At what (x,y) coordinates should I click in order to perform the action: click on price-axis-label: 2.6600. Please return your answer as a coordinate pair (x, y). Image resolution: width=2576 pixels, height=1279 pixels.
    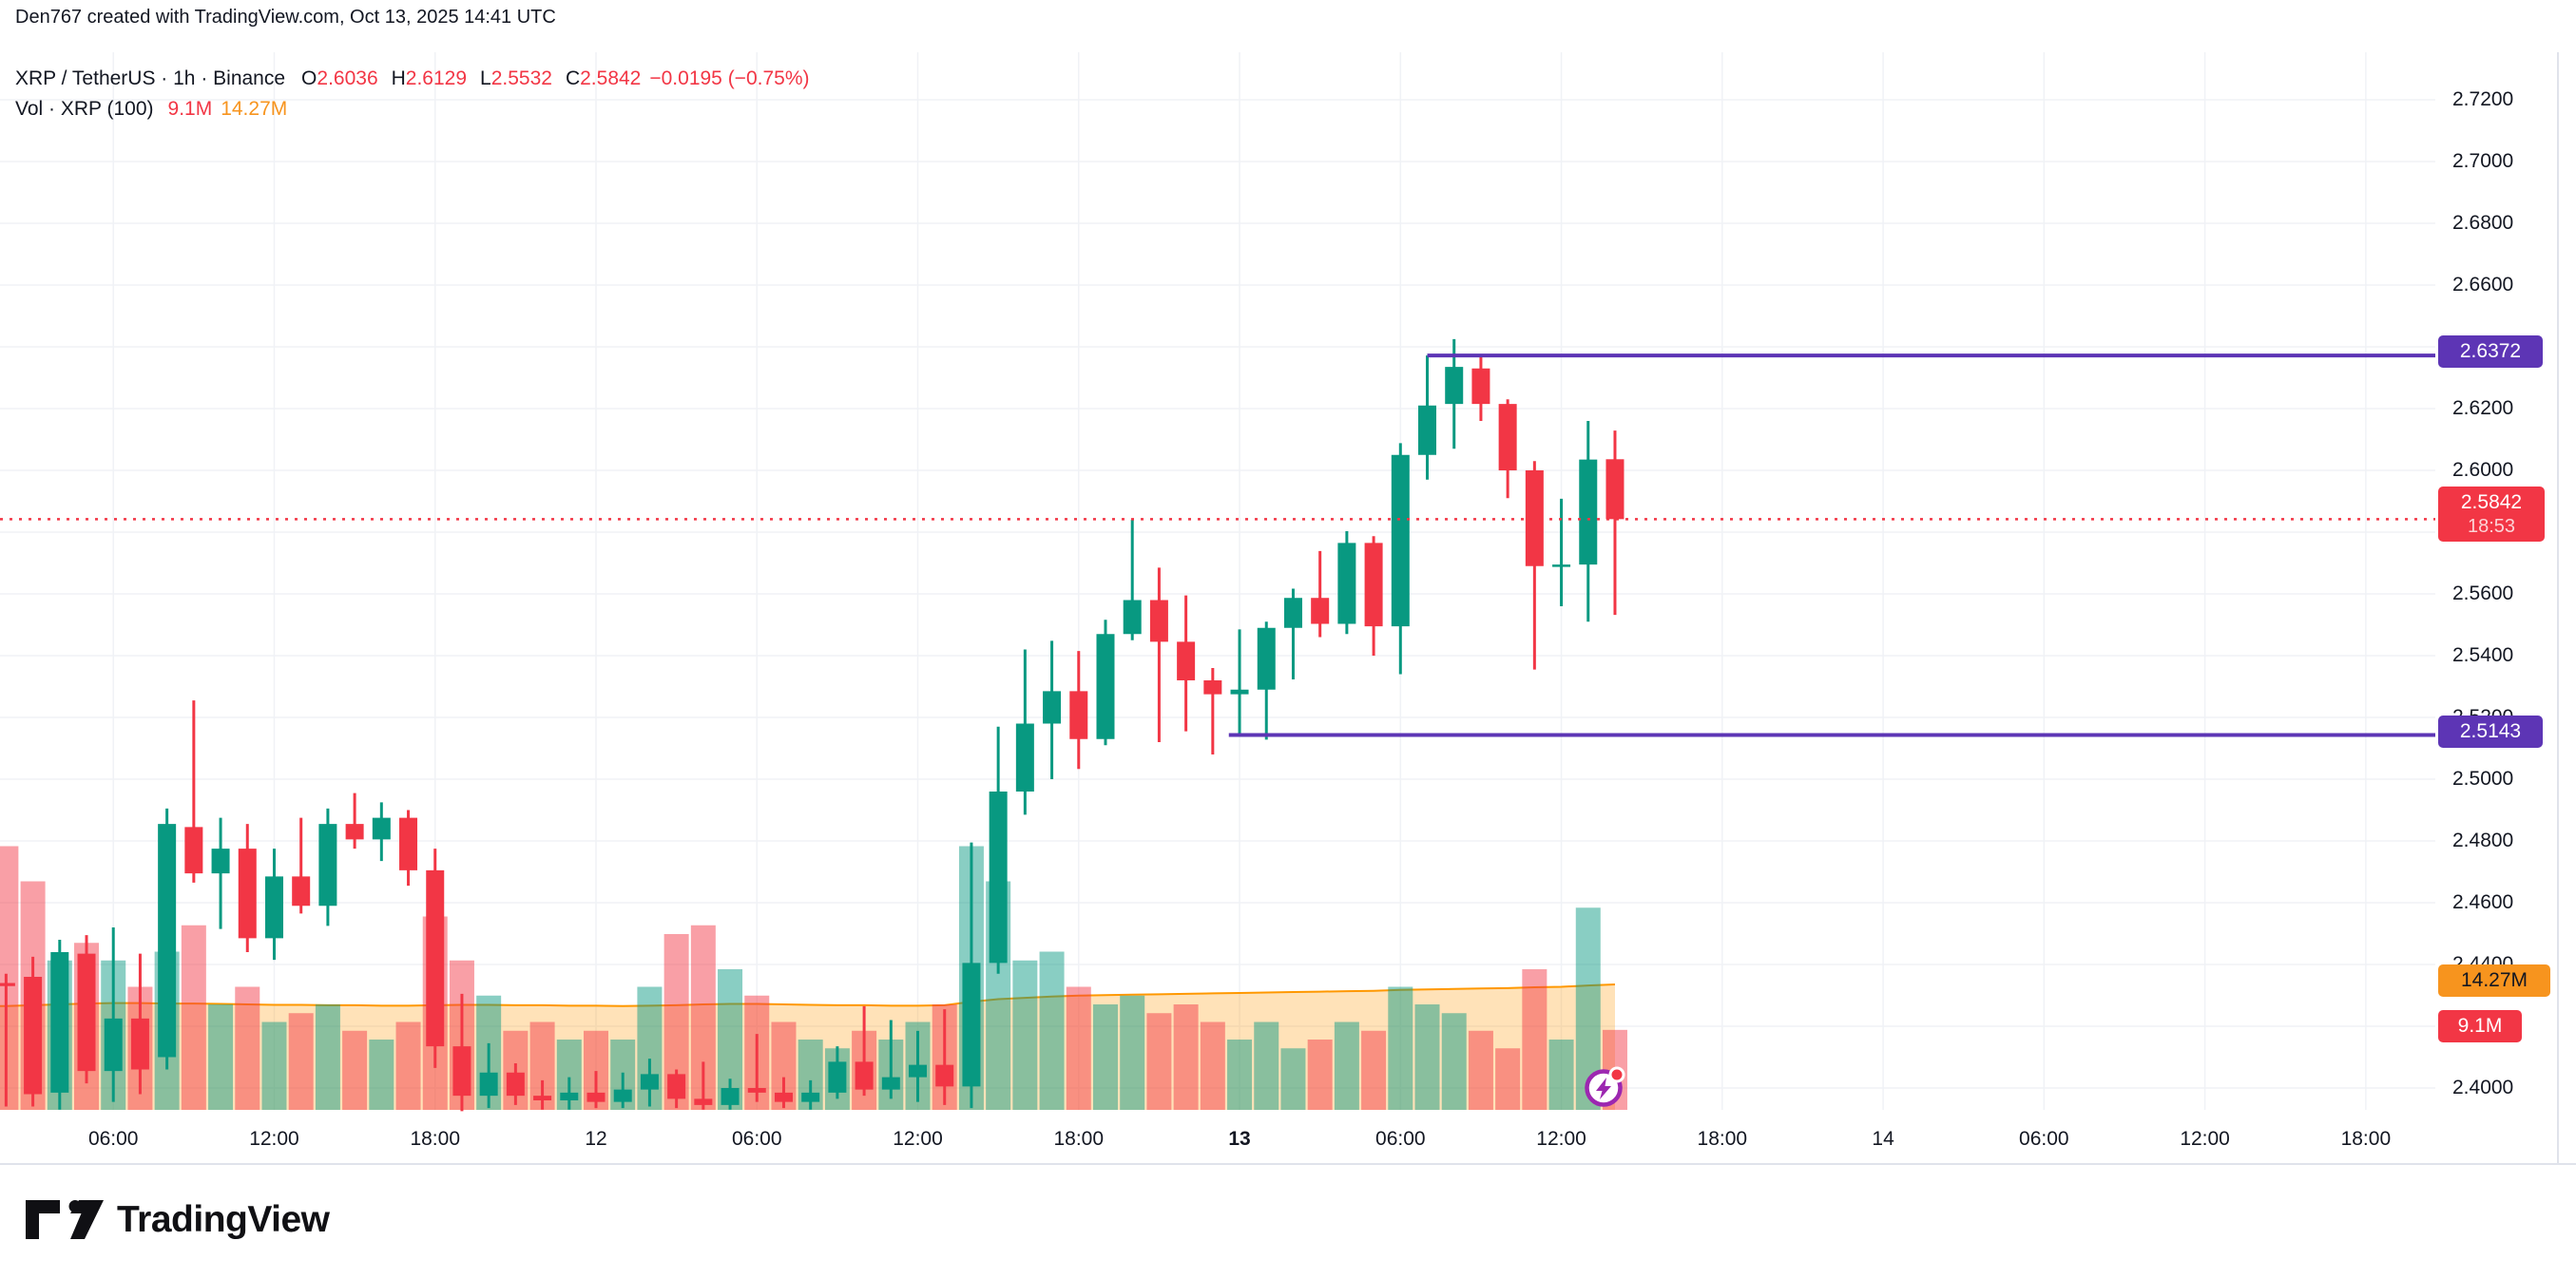
    Looking at the image, I should click on (2483, 285).